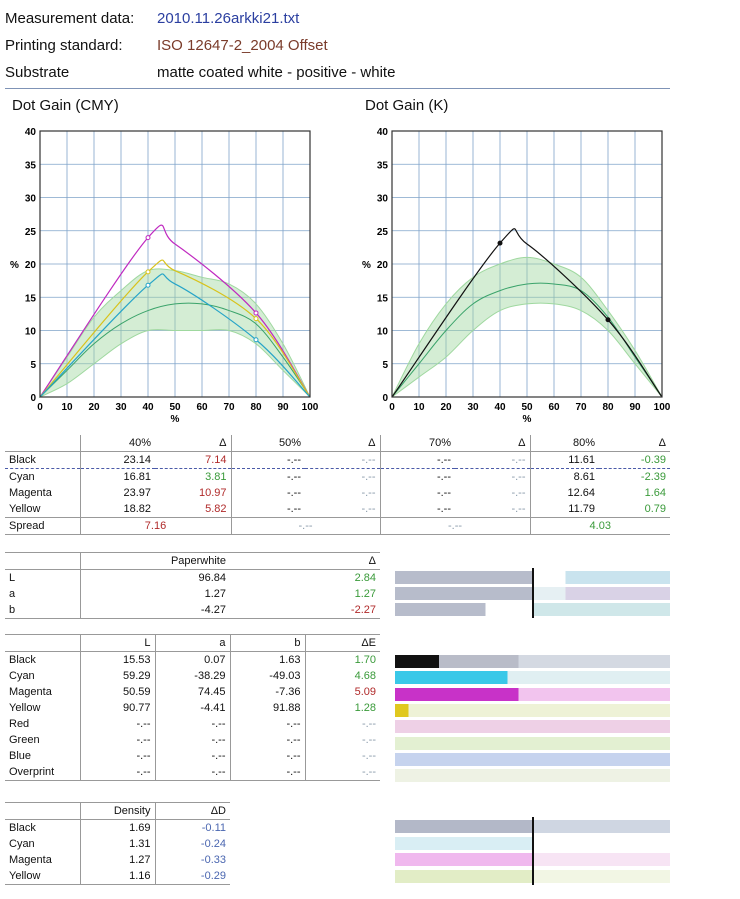 This screenshot has height=899, width=740. What do you see at coordinates (532, 661) in the screenshot?
I see `lab-black-bar` at bounding box center [532, 661].